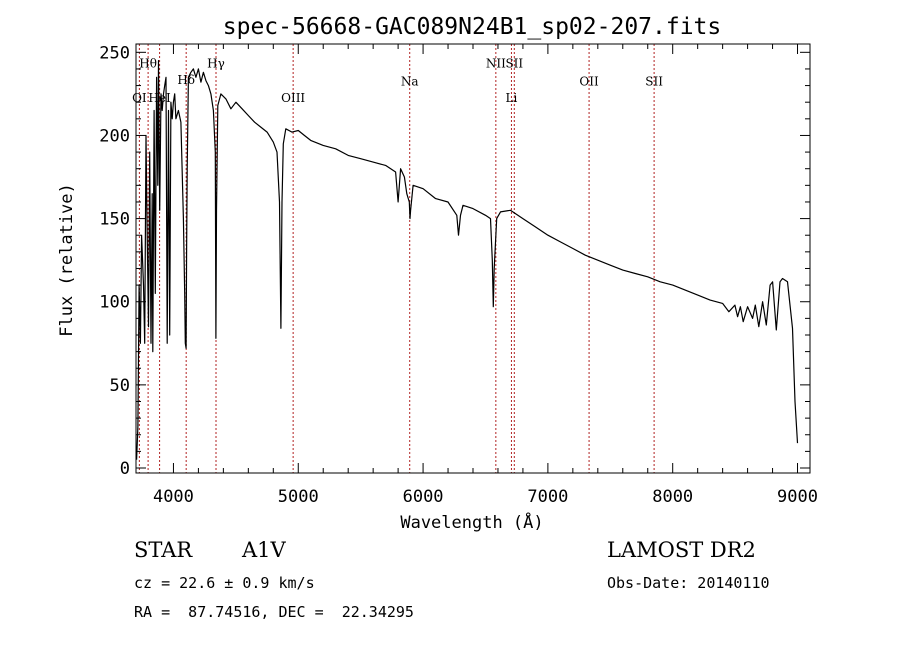  I want to click on y-tick-label: 150, so click(114, 220).